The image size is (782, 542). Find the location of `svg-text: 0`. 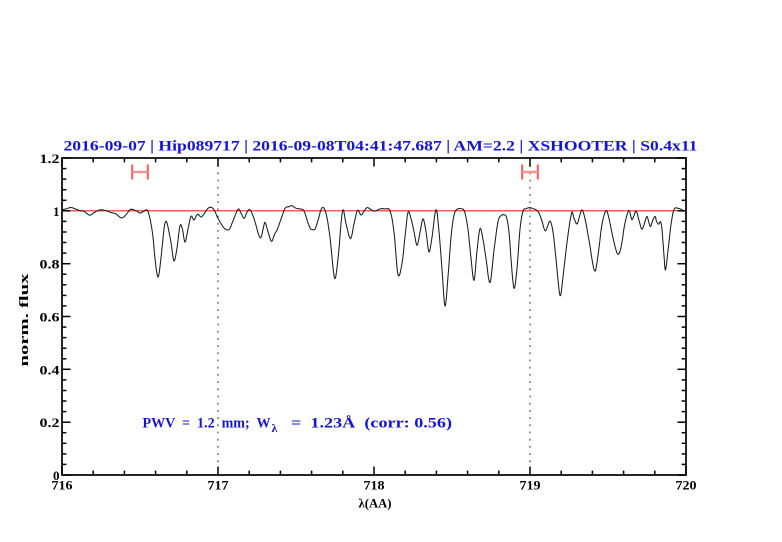

svg-text: 0 is located at coordinates (56, 475).